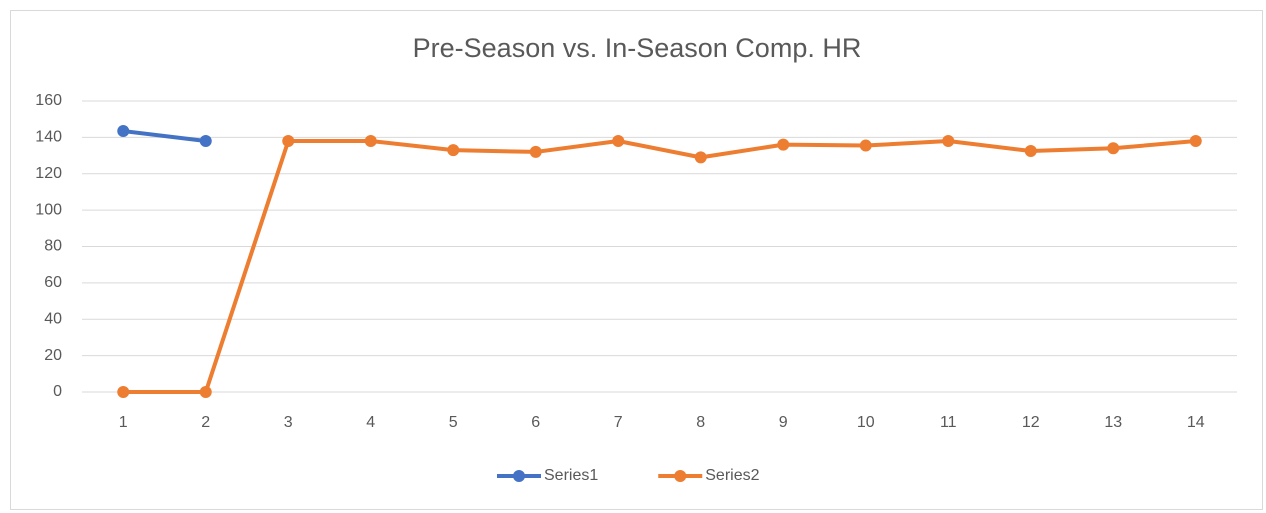 Image resolution: width=1266 pixels, height=513 pixels. I want to click on x-tick-label: 12, so click(1031, 422).